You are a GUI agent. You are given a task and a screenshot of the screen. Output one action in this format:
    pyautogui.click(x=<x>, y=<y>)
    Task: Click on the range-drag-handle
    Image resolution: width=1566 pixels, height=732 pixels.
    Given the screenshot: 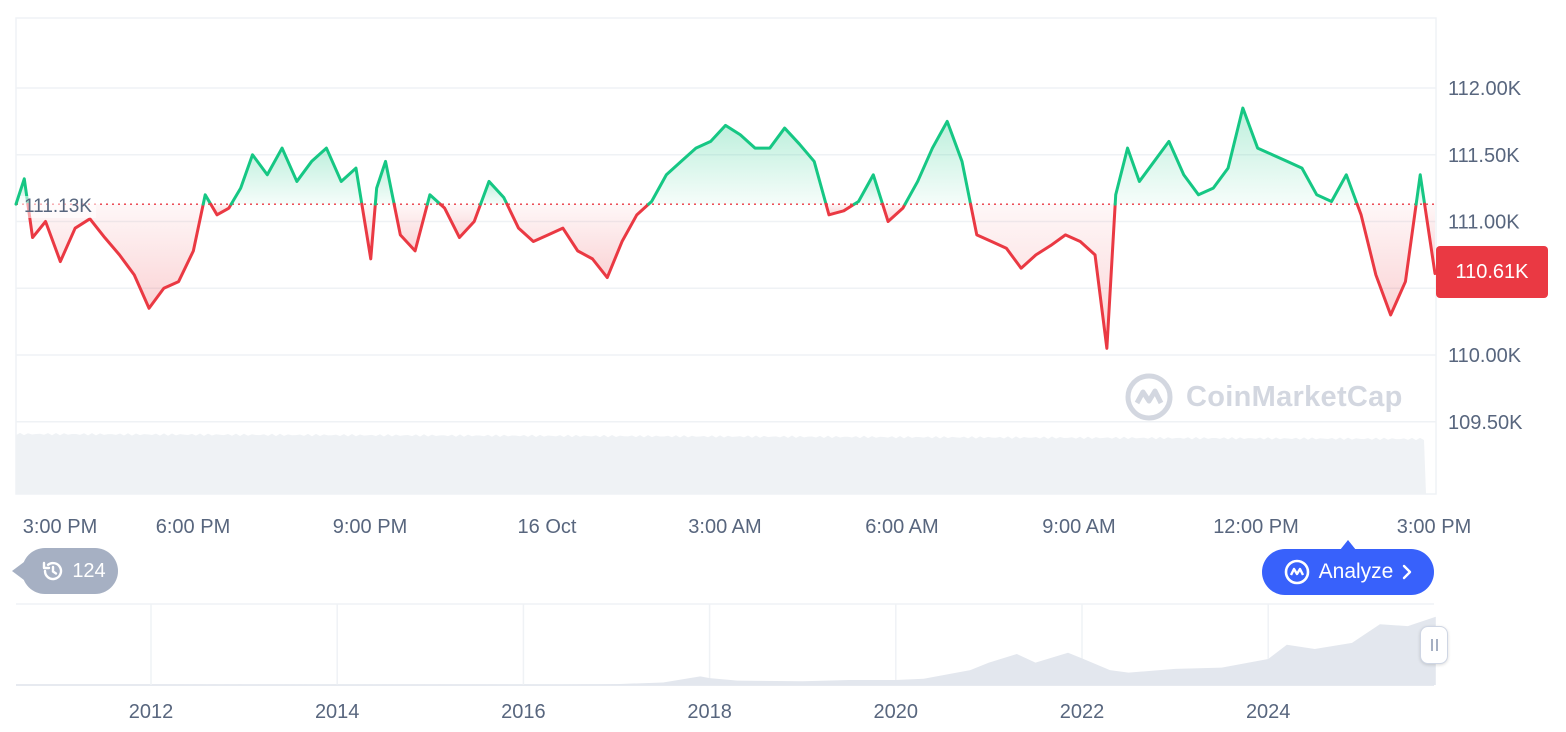 What is the action you would take?
    pyautogui.click(x=1434, y=645)
    